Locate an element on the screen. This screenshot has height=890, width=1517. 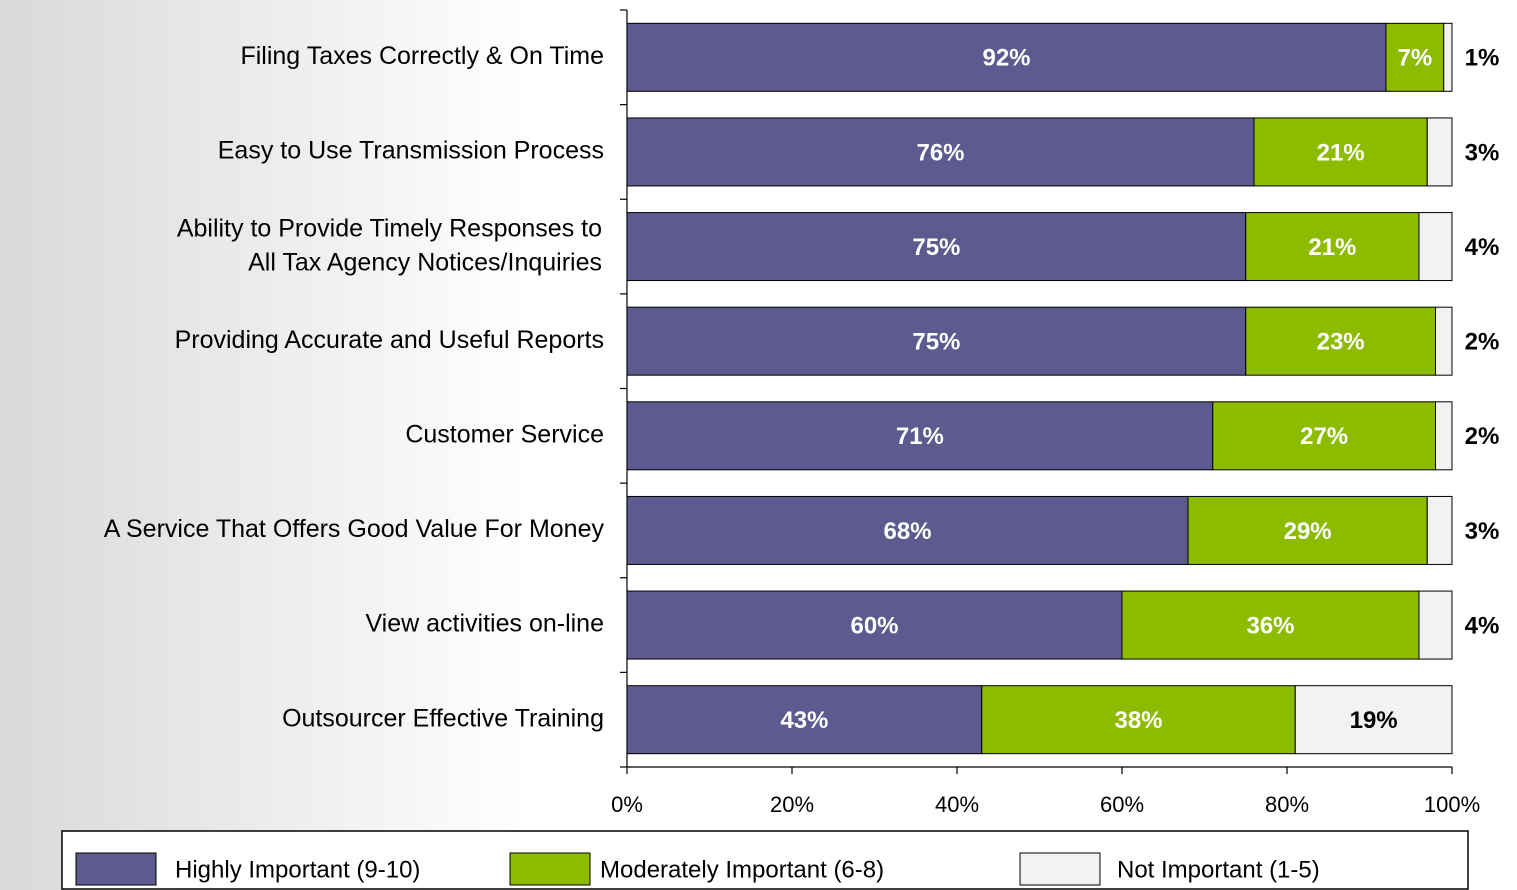
value-label: 23% is located at coordinates (1341, 342).